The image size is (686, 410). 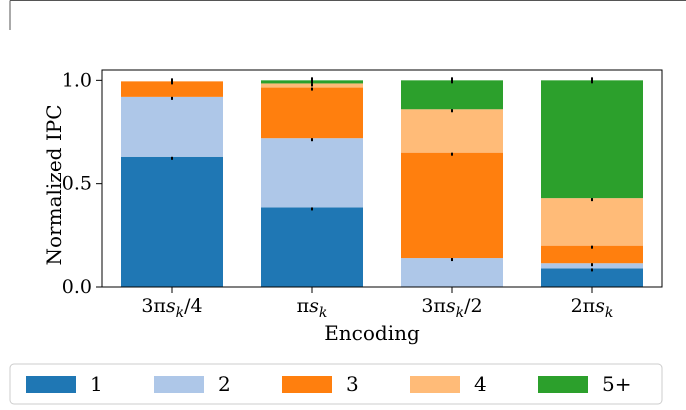 I want to click on x-tick-label: πsk, so click(x=312, y=308).